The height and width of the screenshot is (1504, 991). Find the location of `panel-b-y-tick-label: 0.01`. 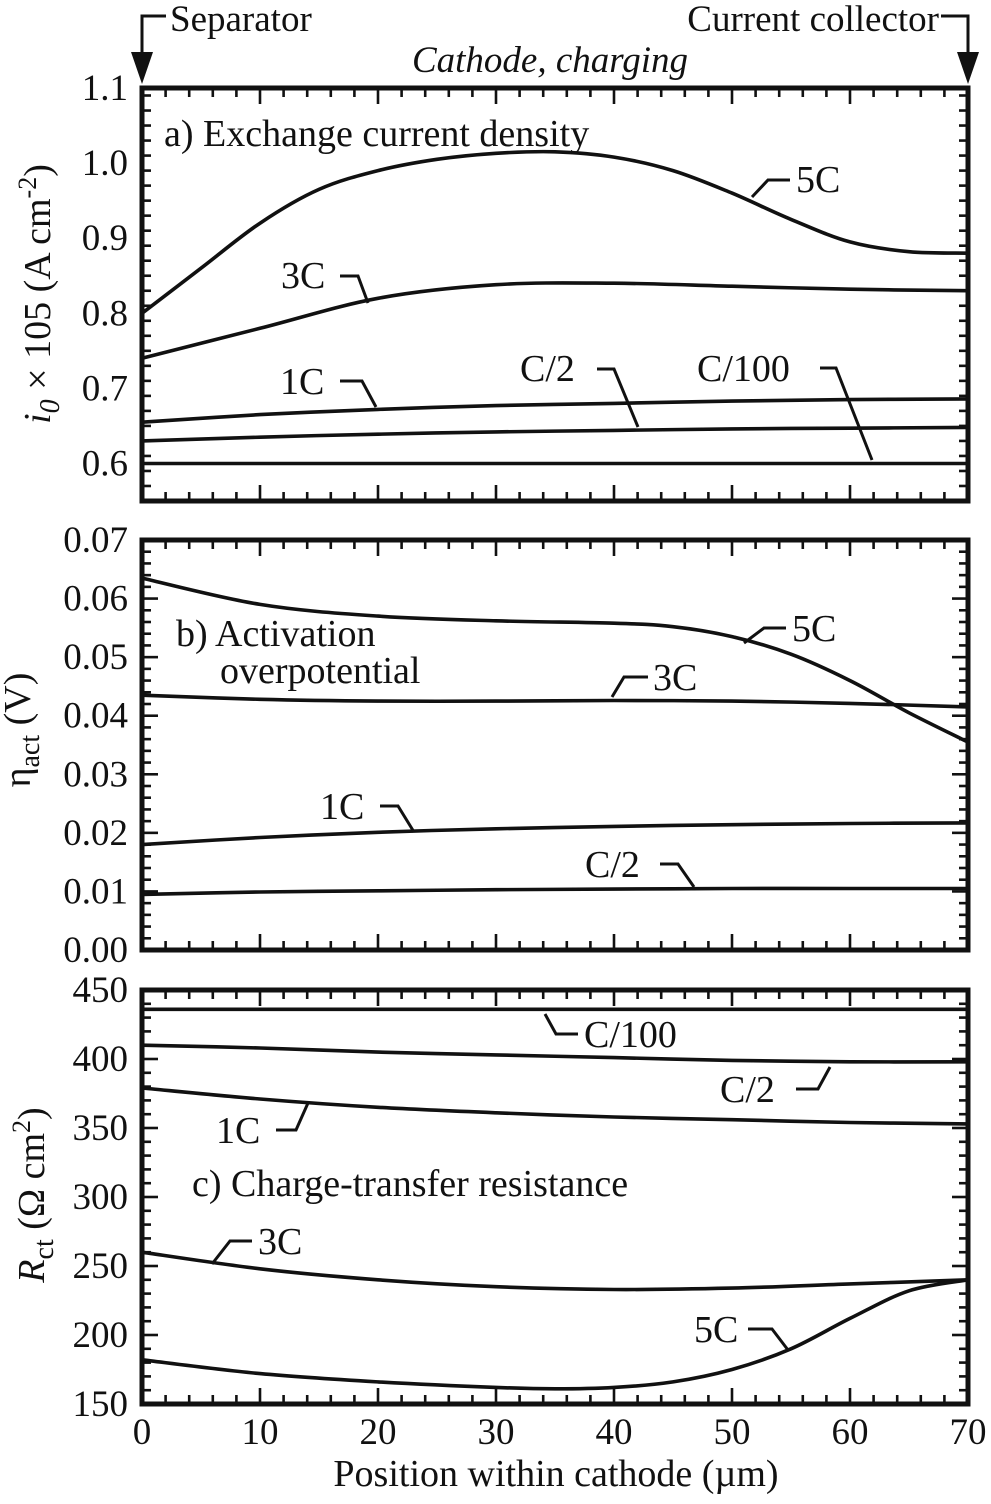

panel-b-y-tick-label: 0.01 is located at coordinates (95, 891).